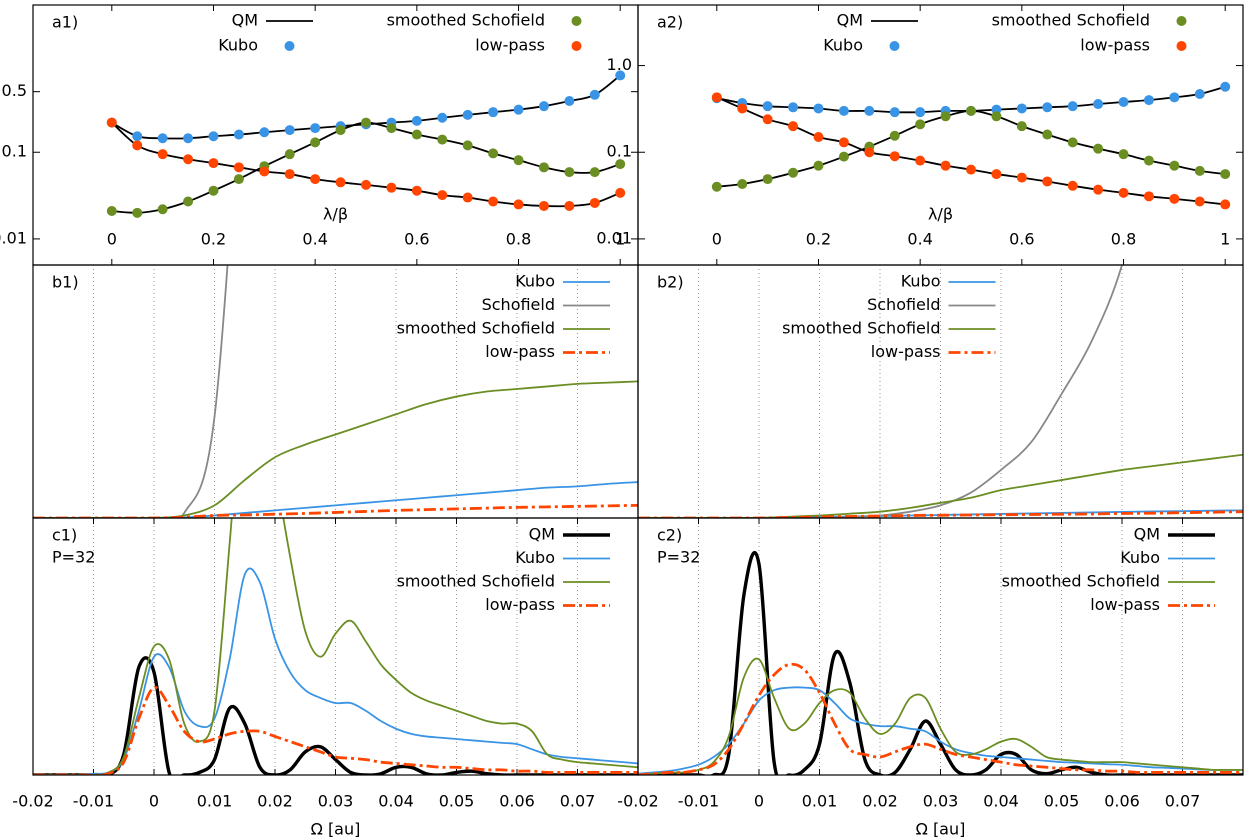 The width and height of the screenshot is (1253, 840). What do you see at coordinates (619, 64) in the screenshot?
I see `y-tick-label: 1.0` at bounding box center [619, 64].